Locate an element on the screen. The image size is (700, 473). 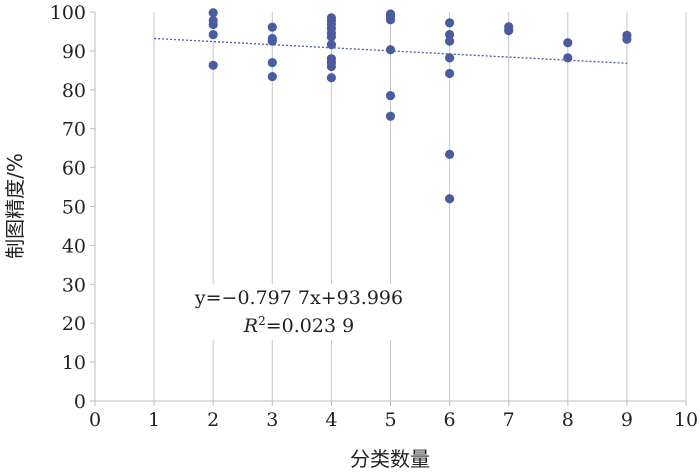
y-tick-labels: 0 10 20 30 40 50 60 70 80 90 100 is located at coordinates (68, 207).